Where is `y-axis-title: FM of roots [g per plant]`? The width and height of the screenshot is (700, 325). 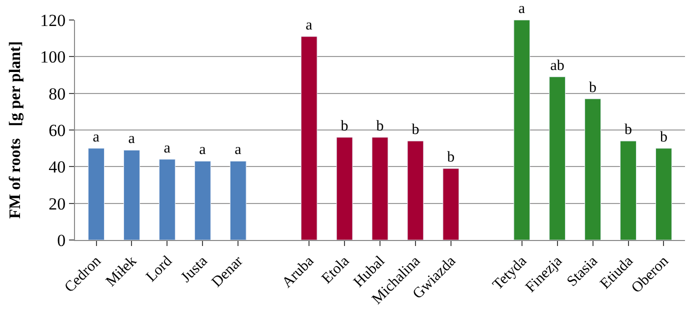
y-axis-title: FM of roots [g per plant] is located at coordinates (15, 130).